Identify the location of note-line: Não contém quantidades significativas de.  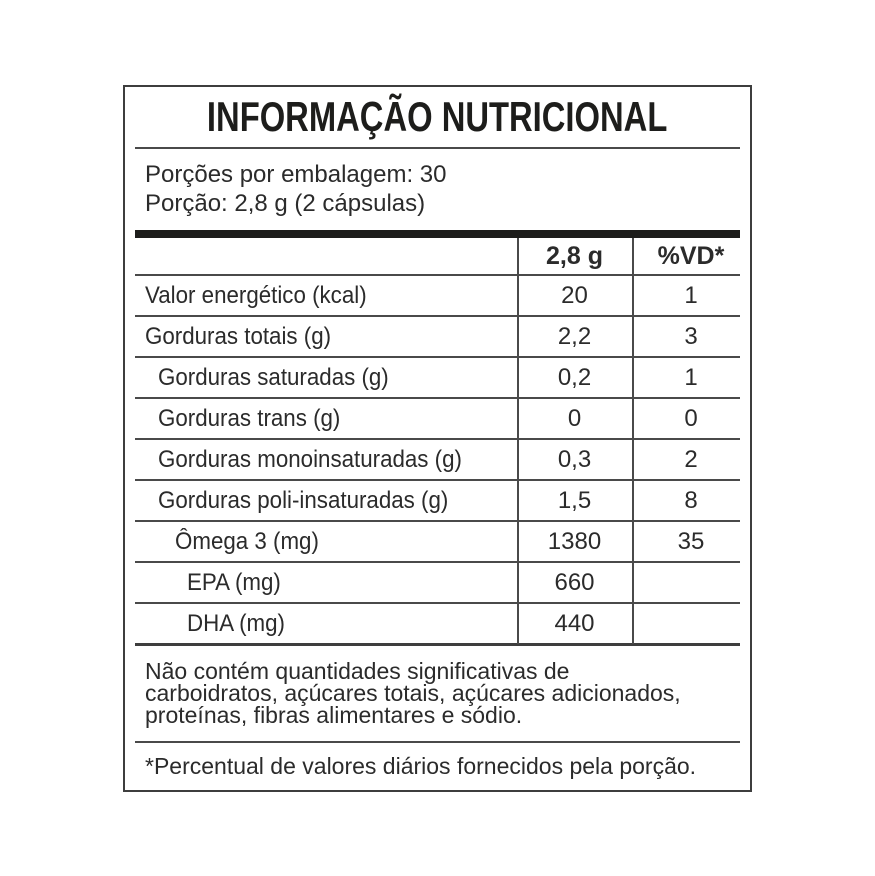
(357, 671).